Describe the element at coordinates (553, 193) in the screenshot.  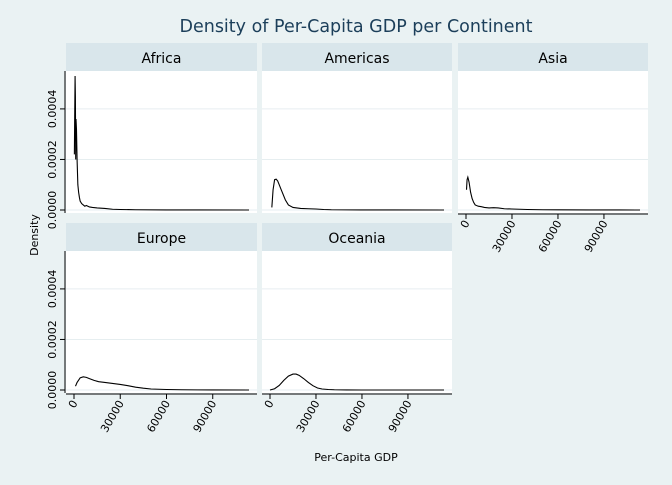
I see `density-line-asia` at that location.